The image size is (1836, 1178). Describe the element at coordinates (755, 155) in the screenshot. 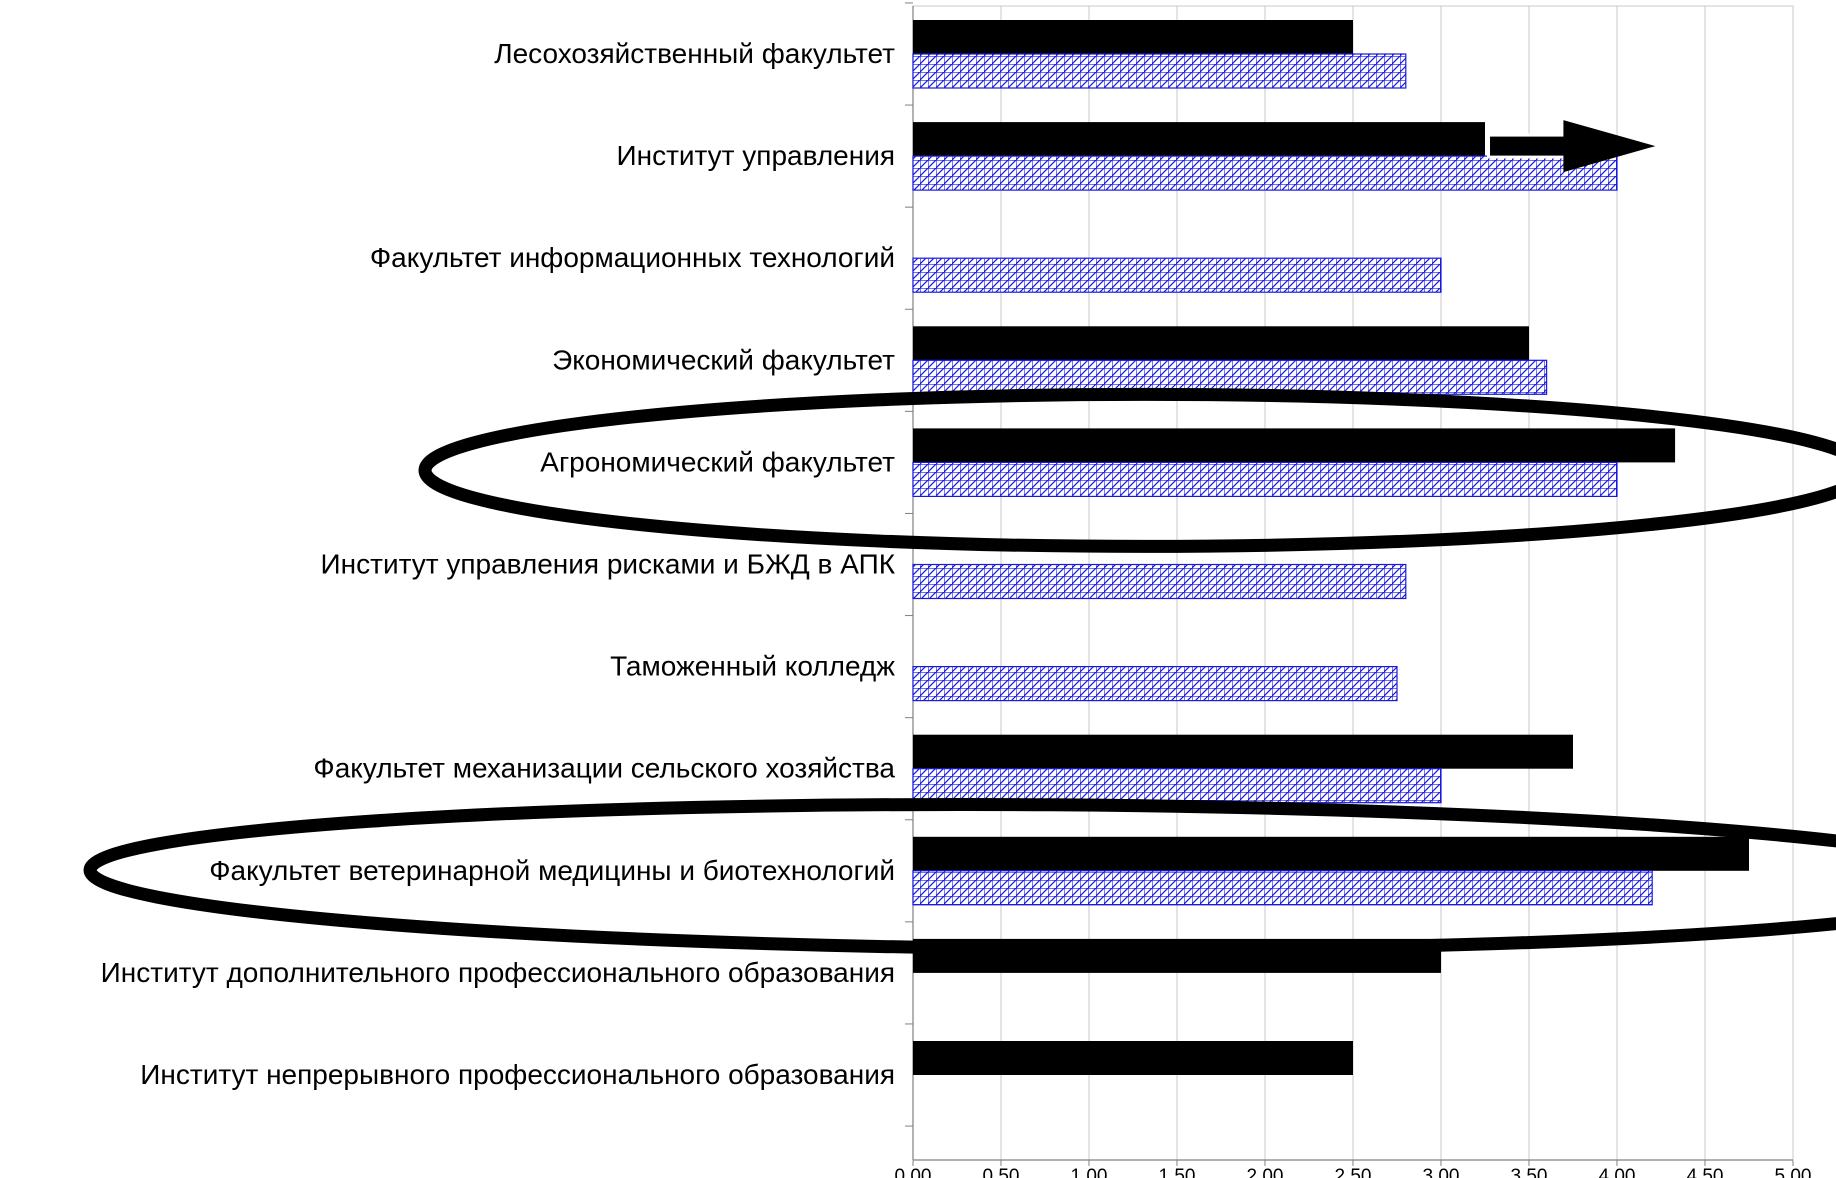

I see `category-label: Институт управления` at that location.